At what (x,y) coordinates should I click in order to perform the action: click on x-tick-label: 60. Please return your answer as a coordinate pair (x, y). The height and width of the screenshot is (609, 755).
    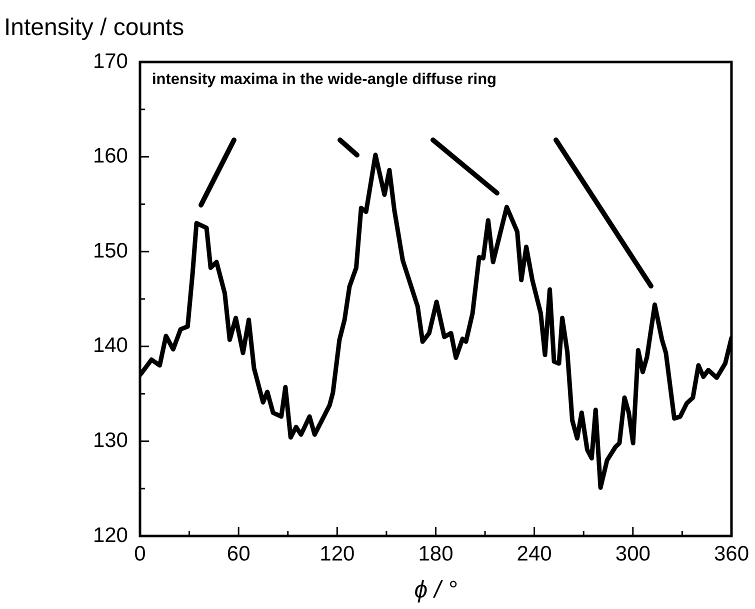
    Looking at the image, I should click on (238, 554).